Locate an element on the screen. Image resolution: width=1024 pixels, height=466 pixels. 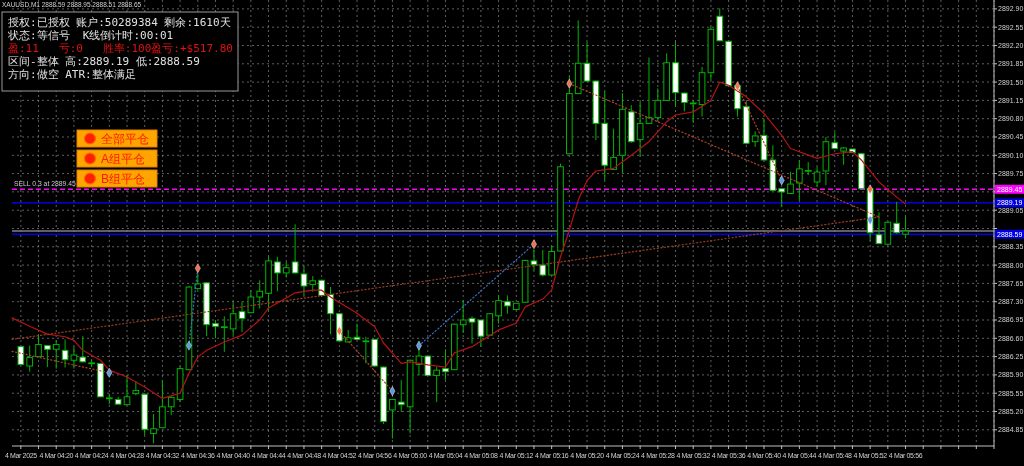
button: B组平仓 is located at coordinates (117, 178).